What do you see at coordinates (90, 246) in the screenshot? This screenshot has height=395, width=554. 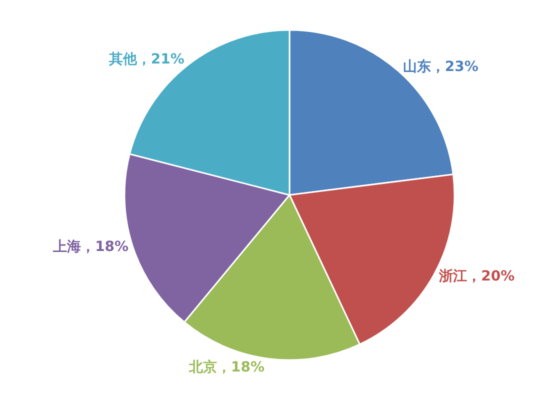 I see `slice-label: 上海，18%` at bounding box center [90, 246].